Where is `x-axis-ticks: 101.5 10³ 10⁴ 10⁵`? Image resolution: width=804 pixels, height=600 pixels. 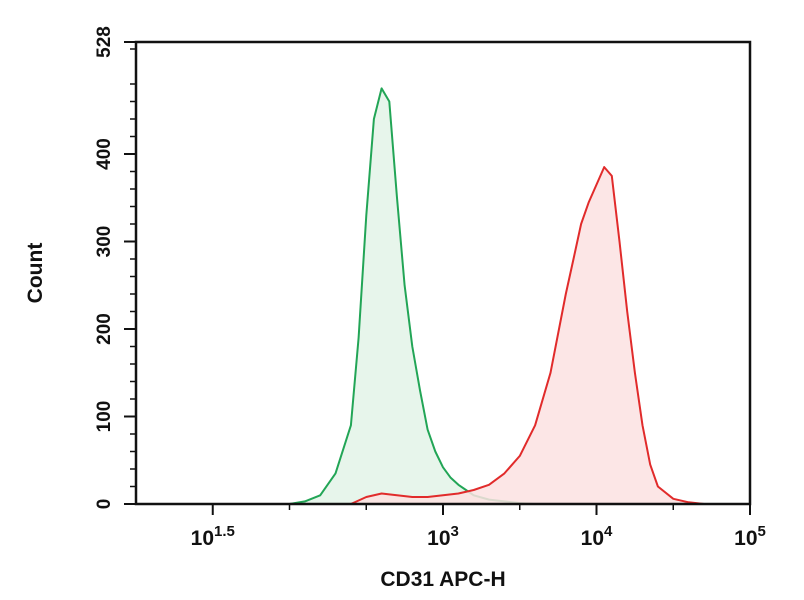 x-axis-ticks: 101.5 10³ 10⁴ 10⁵ is located at coordinates (478, 527).